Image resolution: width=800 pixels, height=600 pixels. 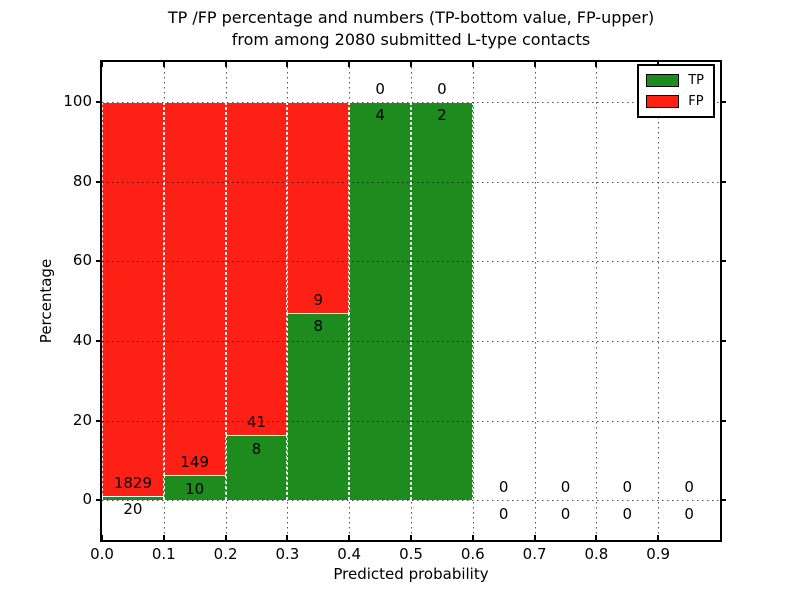 I want to click on legend-label-fp: FP, so click(x=696, y=101).